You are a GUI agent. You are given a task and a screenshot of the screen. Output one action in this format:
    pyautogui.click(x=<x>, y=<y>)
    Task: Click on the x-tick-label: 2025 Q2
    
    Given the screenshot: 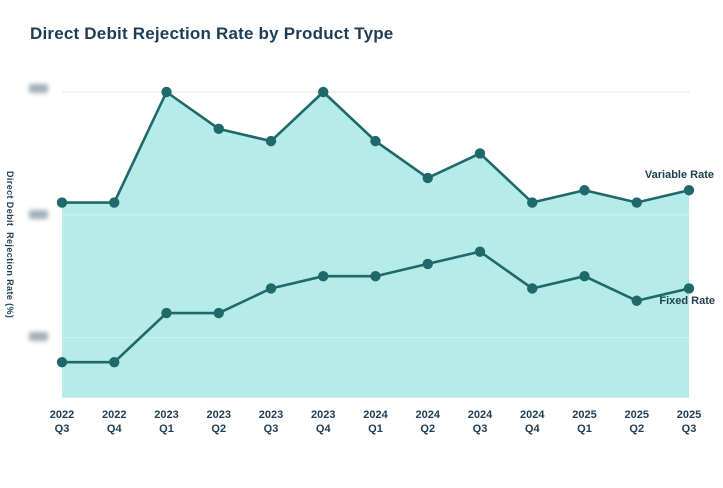 What is the action you would take?
    pyautogui.click(x=636, y=422)
    